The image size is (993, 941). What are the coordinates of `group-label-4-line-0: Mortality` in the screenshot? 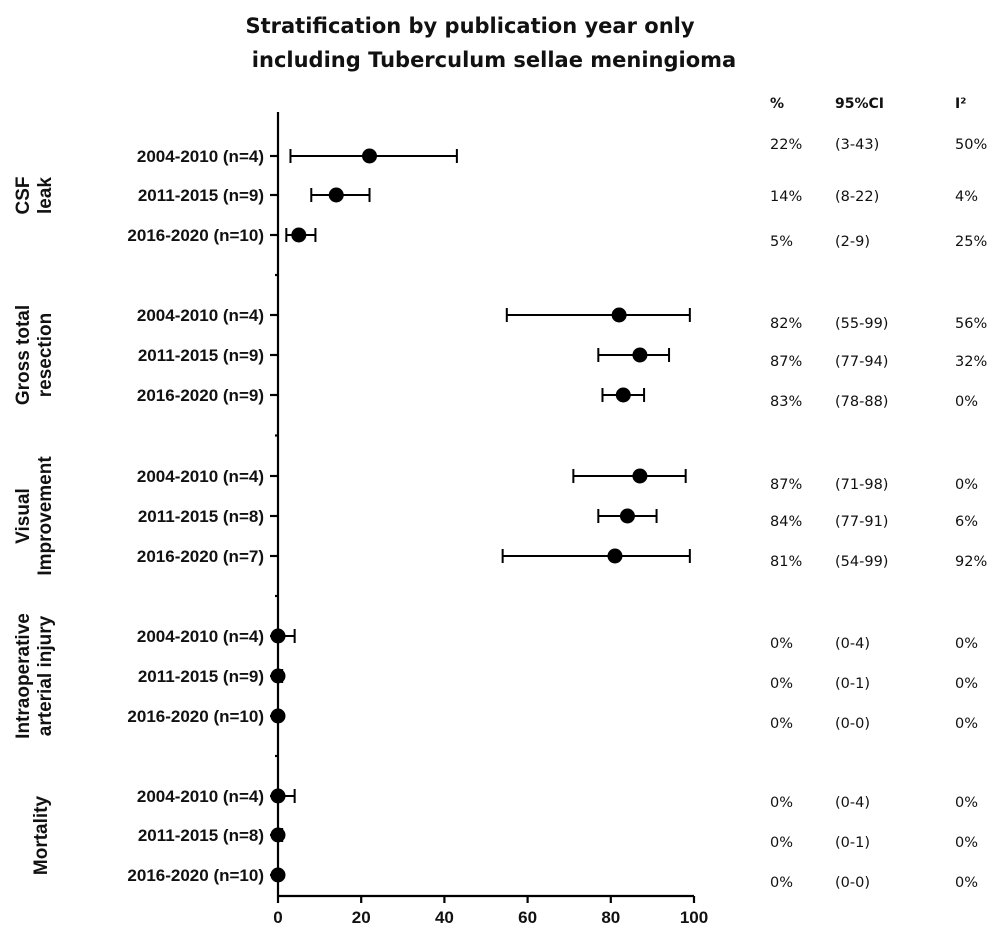 It's located at (41, 835).